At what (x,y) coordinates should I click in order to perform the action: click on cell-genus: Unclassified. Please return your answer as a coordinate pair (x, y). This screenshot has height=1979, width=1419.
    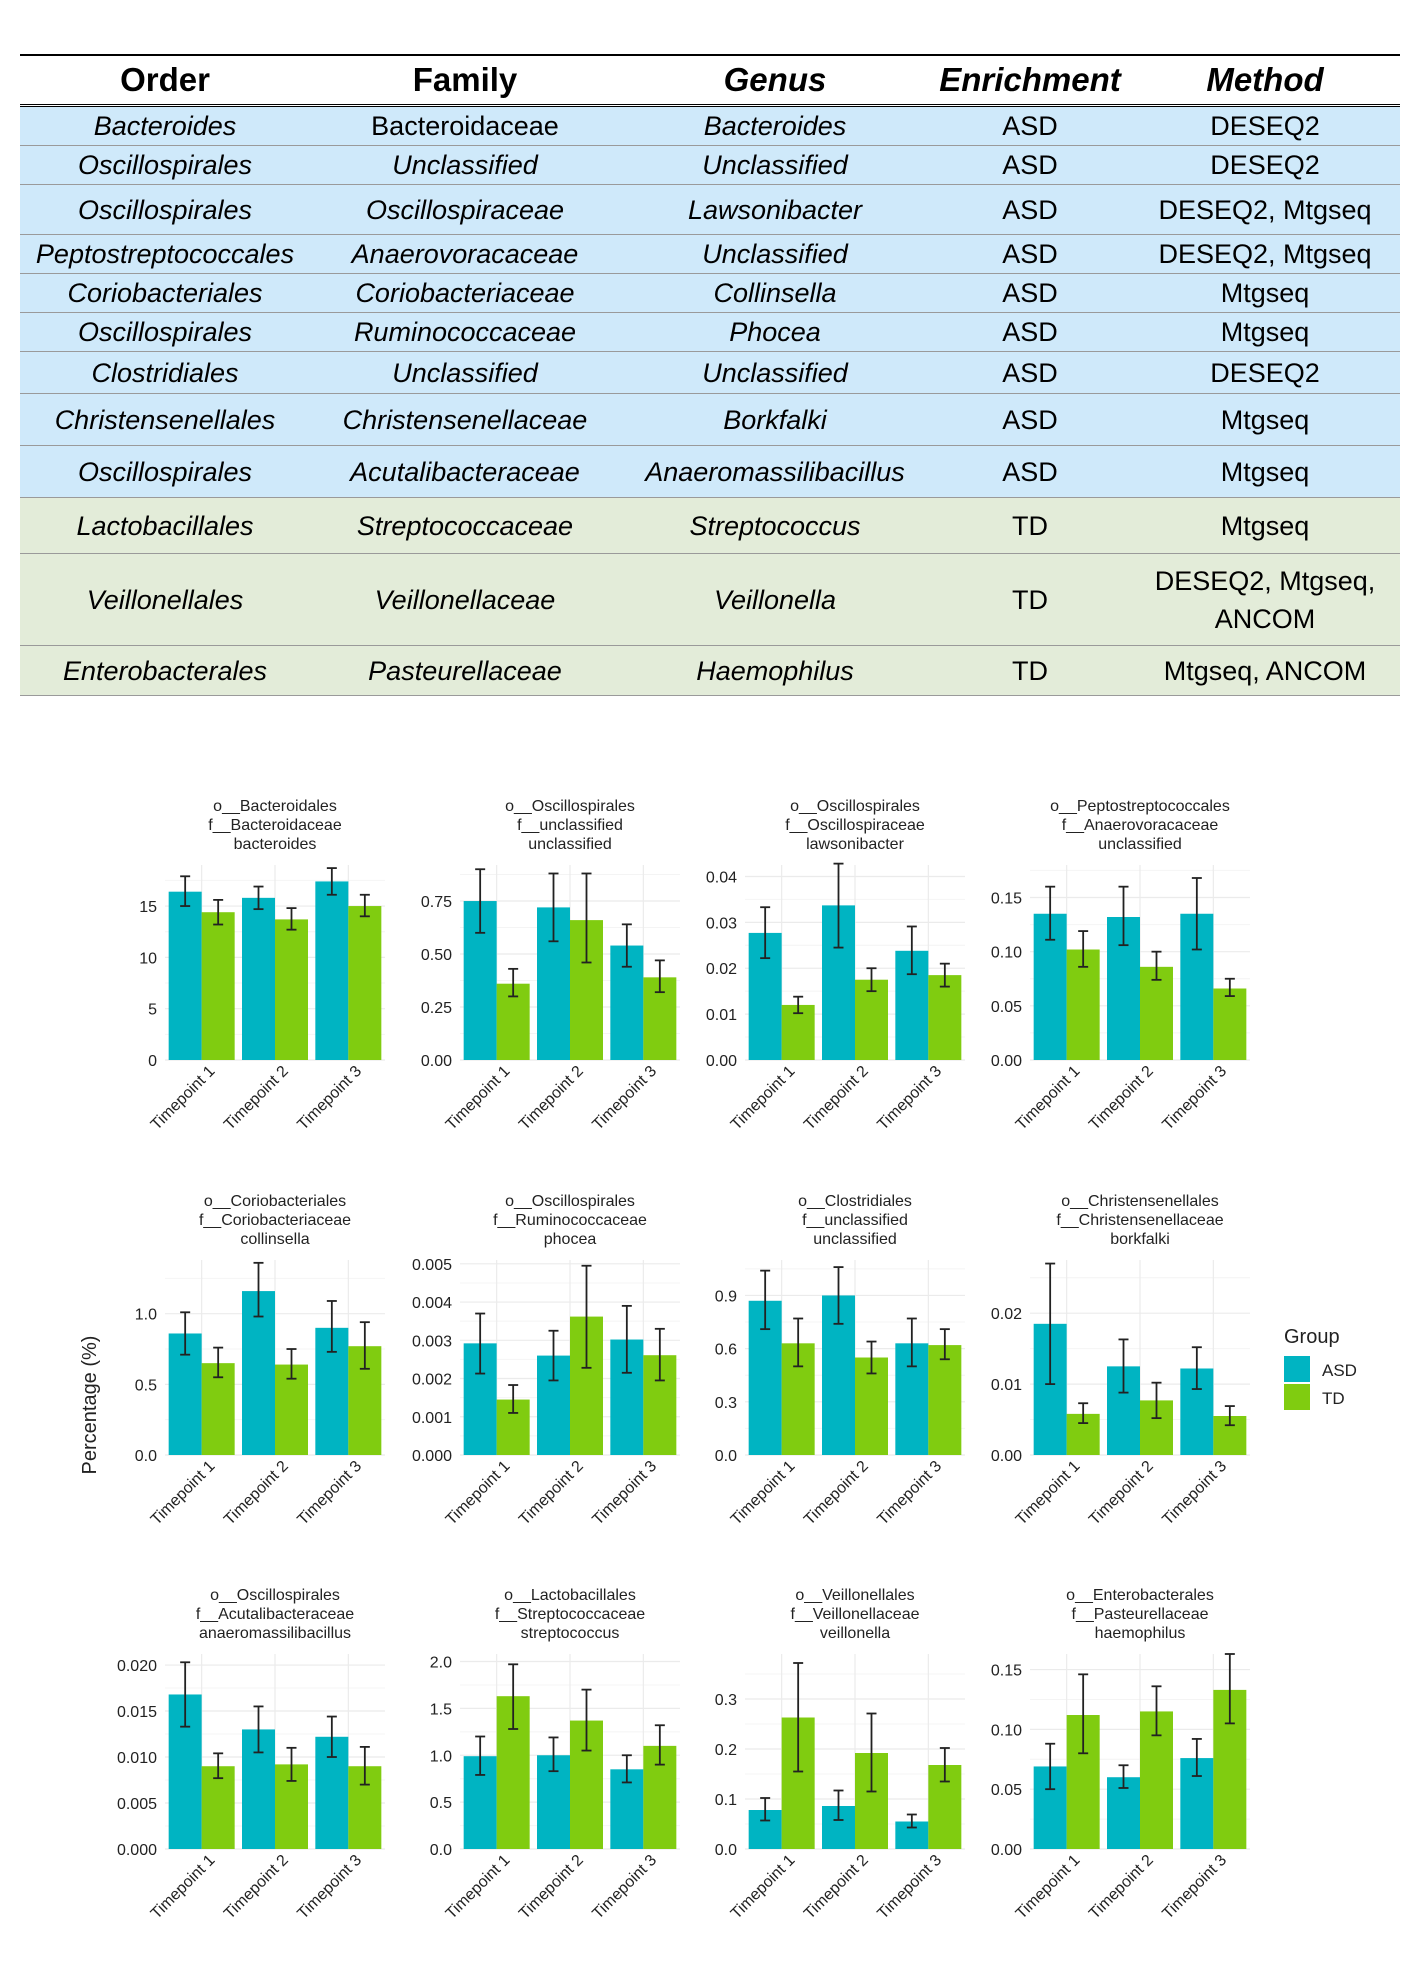
    Looking at the image, I should click on (775, 372).